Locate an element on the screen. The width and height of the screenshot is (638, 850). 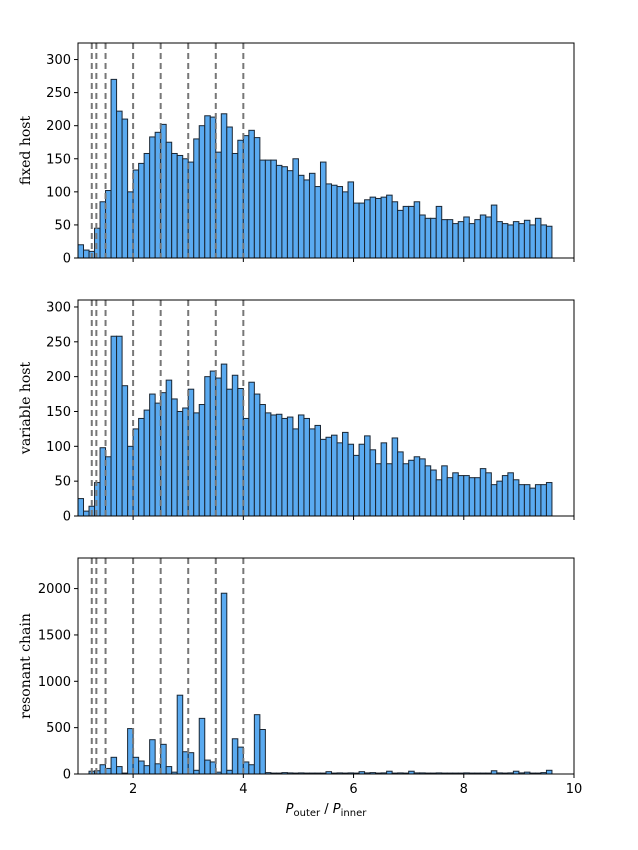
y-tick-label: 500 is located at coordinates (58, 728).